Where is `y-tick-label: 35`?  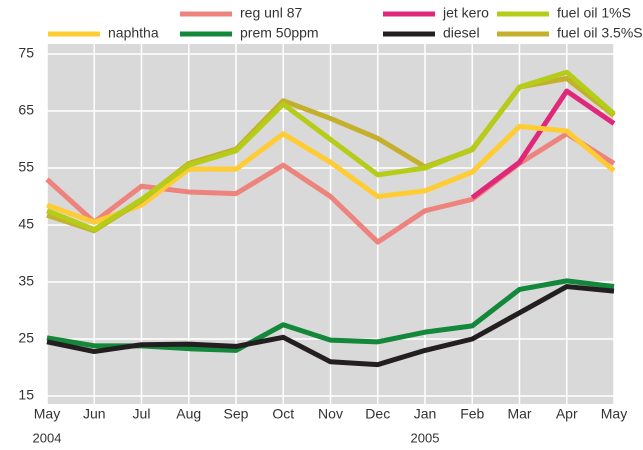 y-tick-label: 35 is located at coordinates (26, 281).